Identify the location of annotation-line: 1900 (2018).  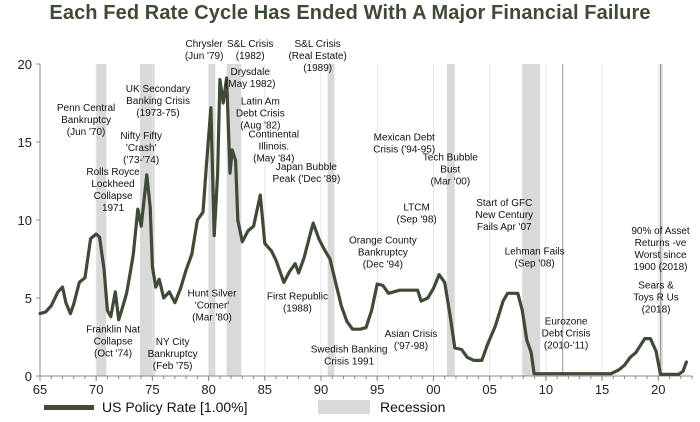
(661, 267).